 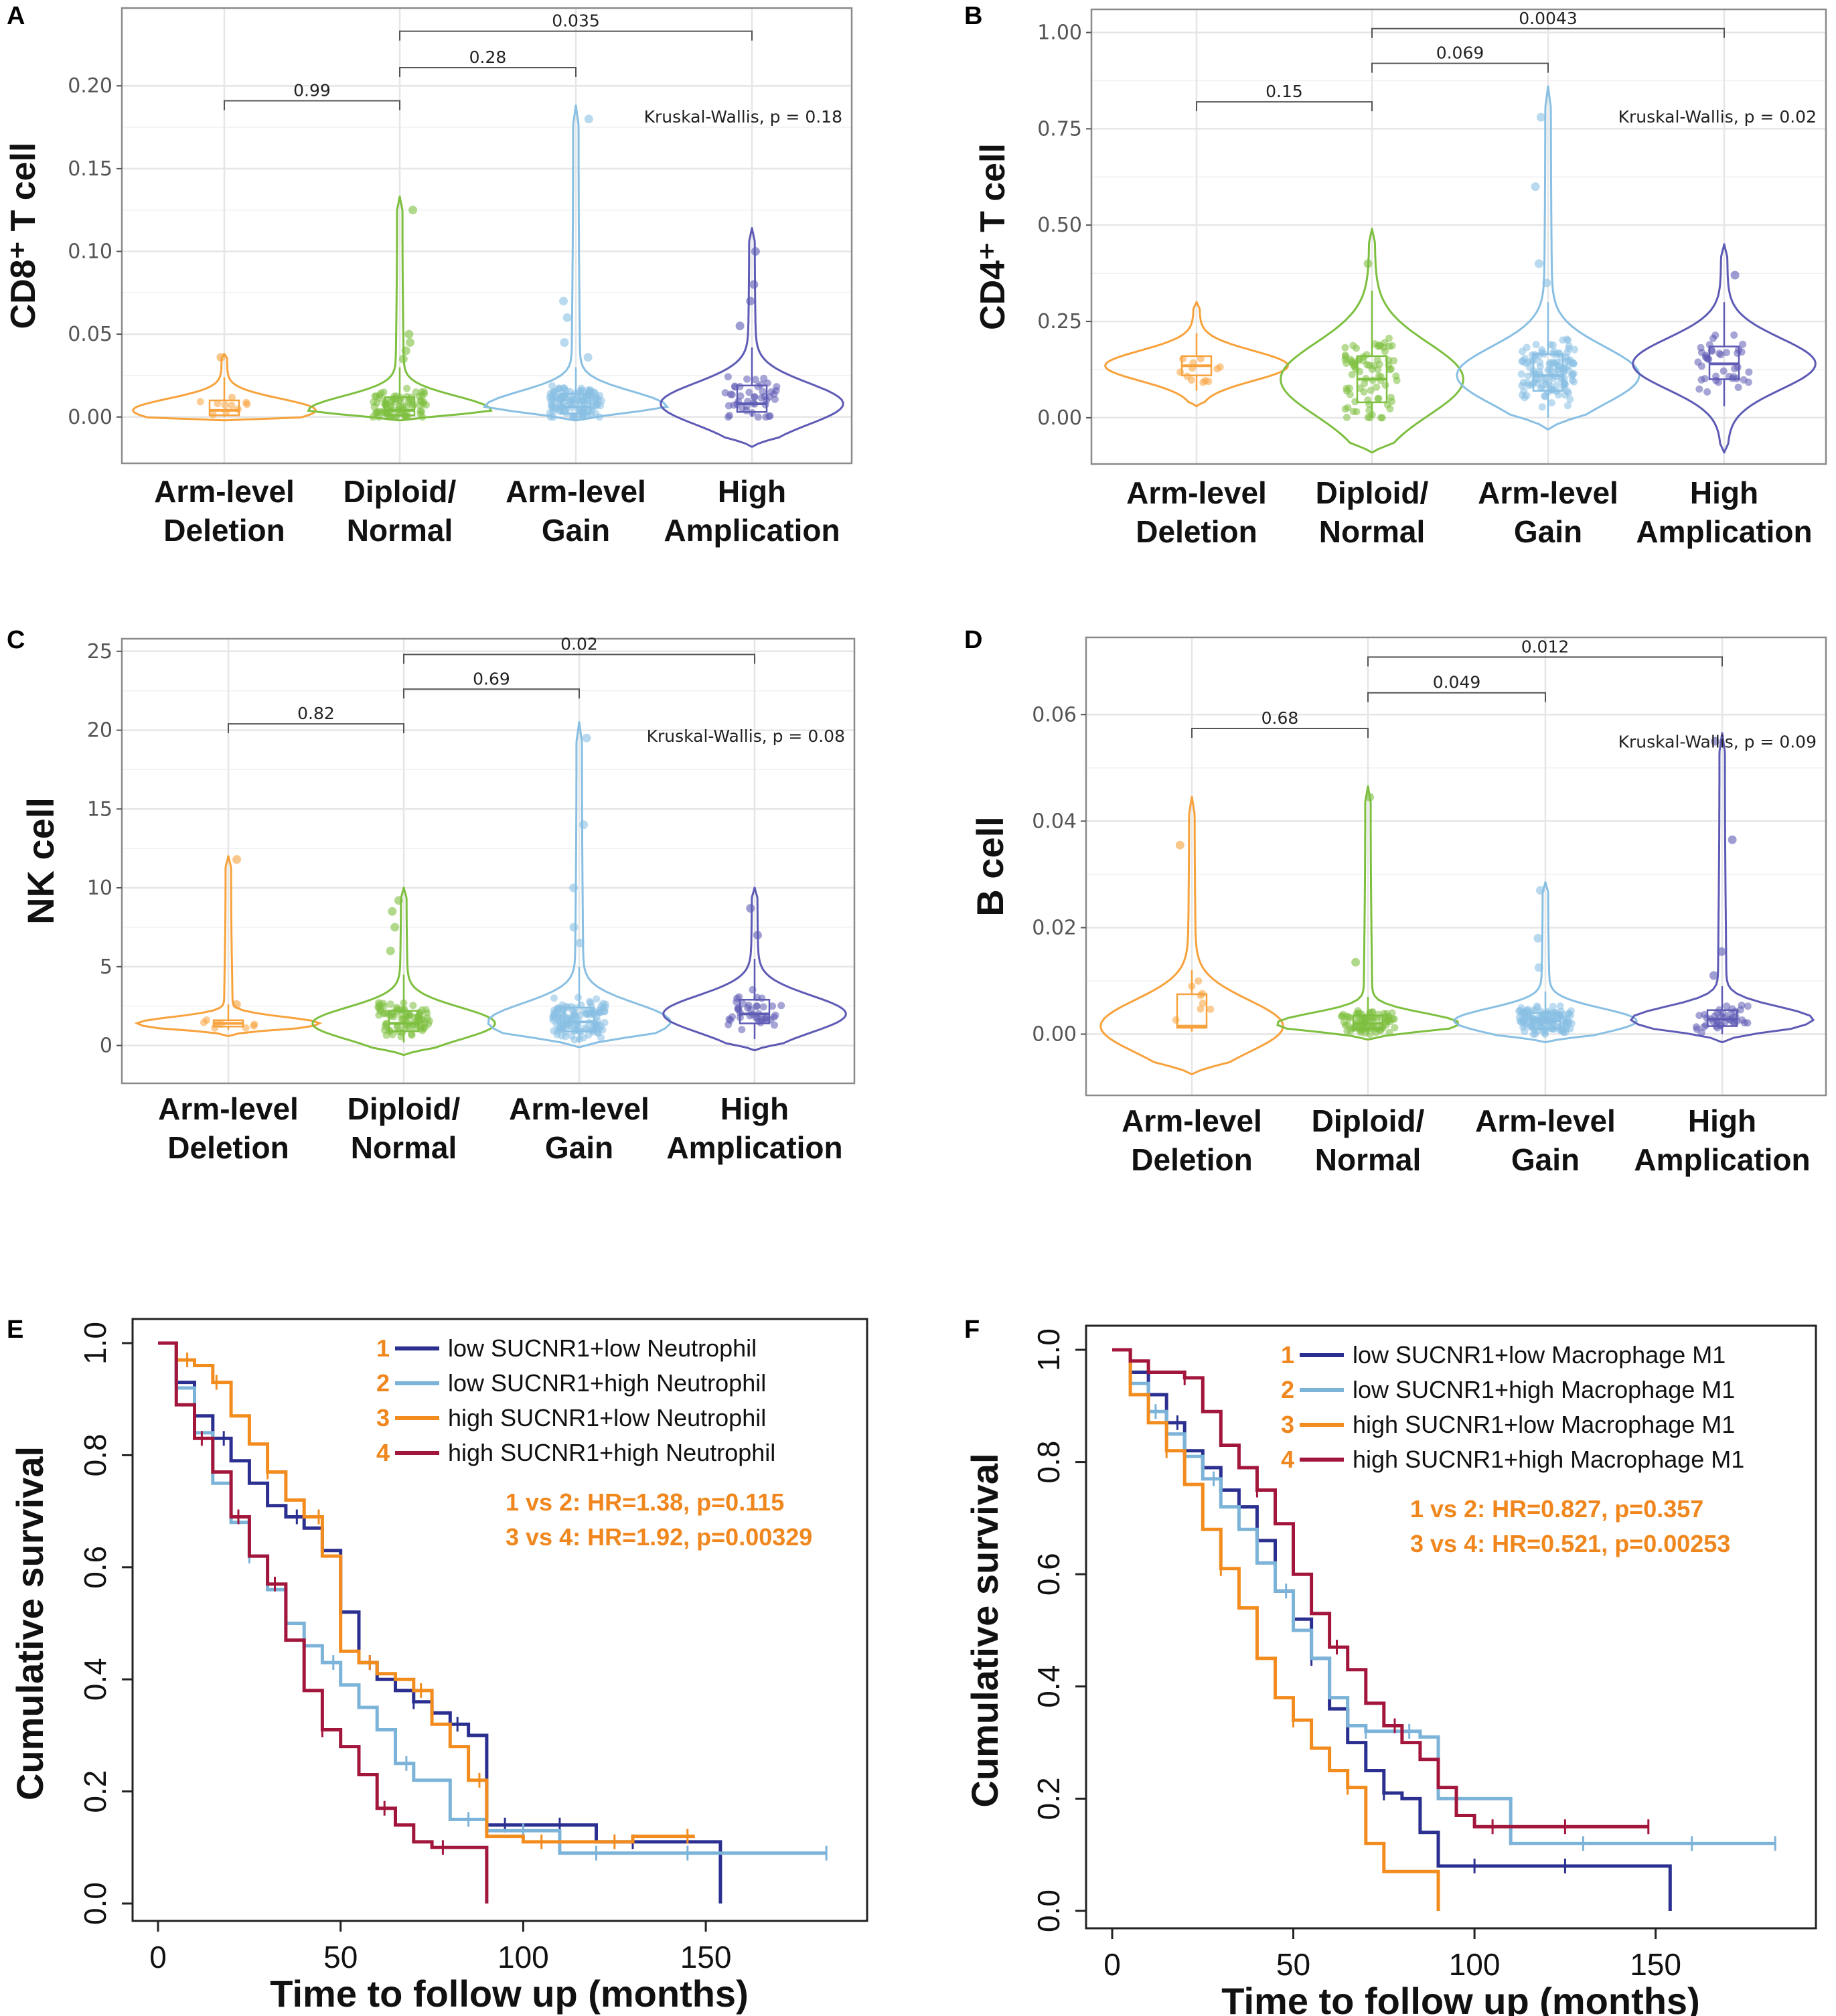 I want to click on legend-entry: 4 high SUCNR1+high Macrophage M1, so click(x=1512, y=1459).